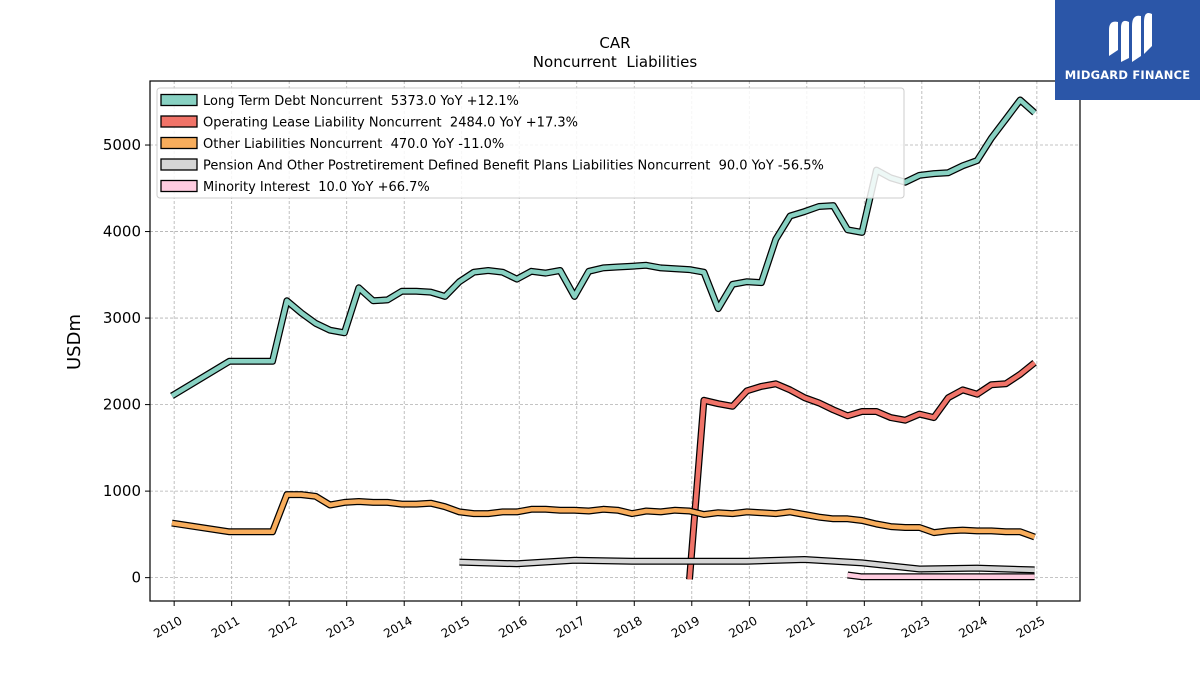  What do you see at coordinates (397, 626) in the screenshot?
I see `x-tick-label: 2014` at bounding box center [397, 626].